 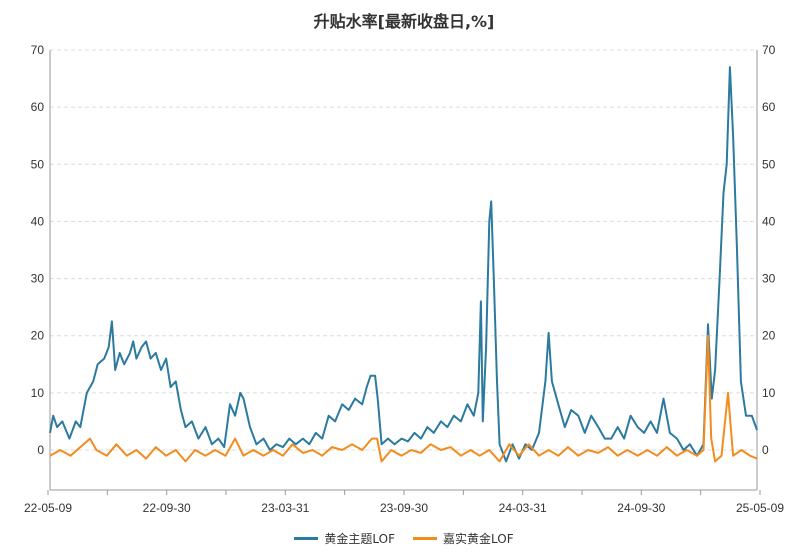 What do you see at coordinates (769, 336) in the screenshot?
I see `y-tick-label-right: 20` at bounding box center [769, 336].